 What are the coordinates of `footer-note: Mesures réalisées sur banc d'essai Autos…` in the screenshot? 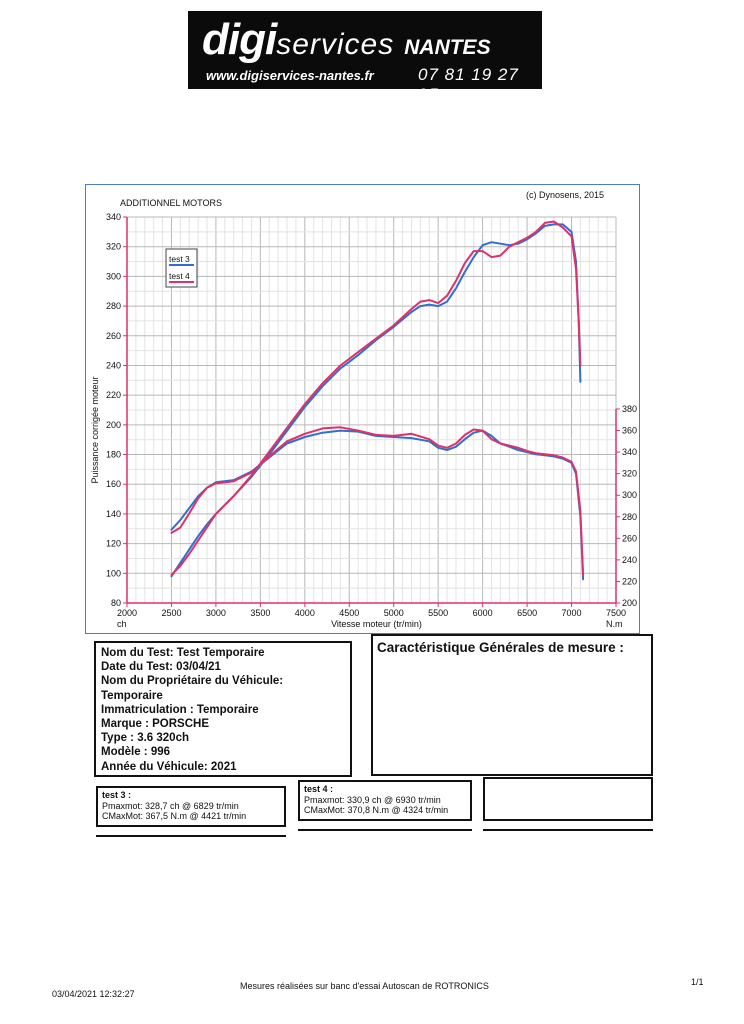 It's located at (364, 986).